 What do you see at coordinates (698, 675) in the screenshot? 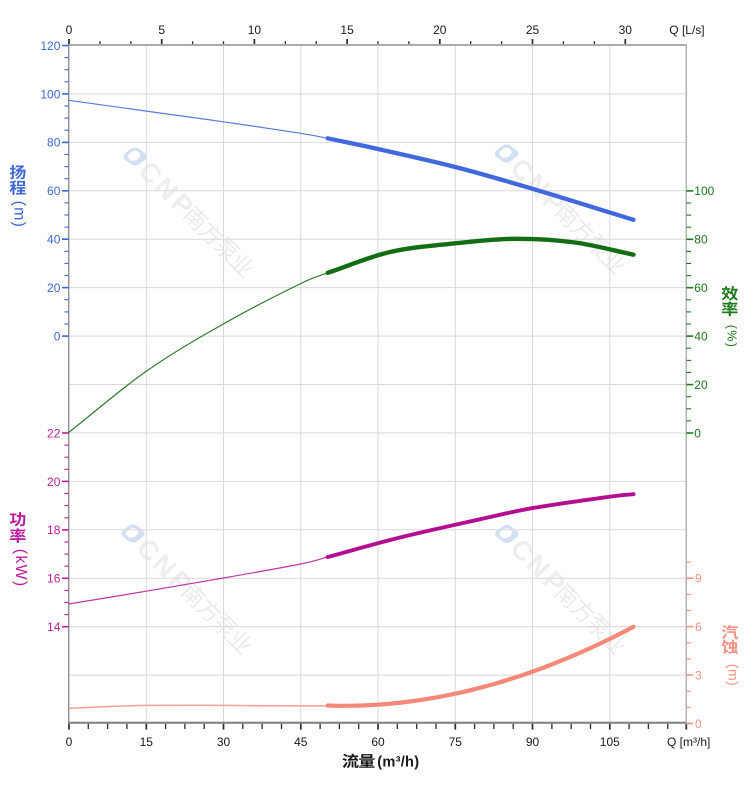
I see `svg-text: 3` at bounding box center [698, 675].